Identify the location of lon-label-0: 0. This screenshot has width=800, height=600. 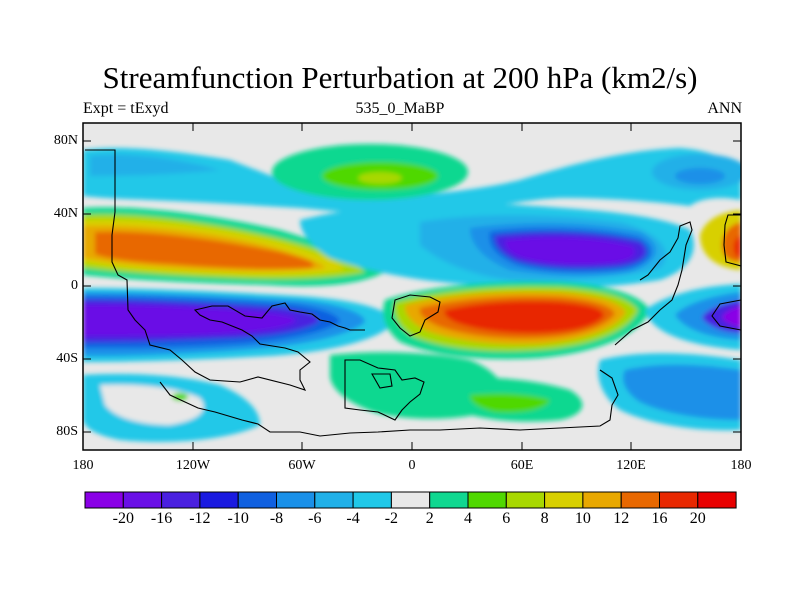
(412, 465).